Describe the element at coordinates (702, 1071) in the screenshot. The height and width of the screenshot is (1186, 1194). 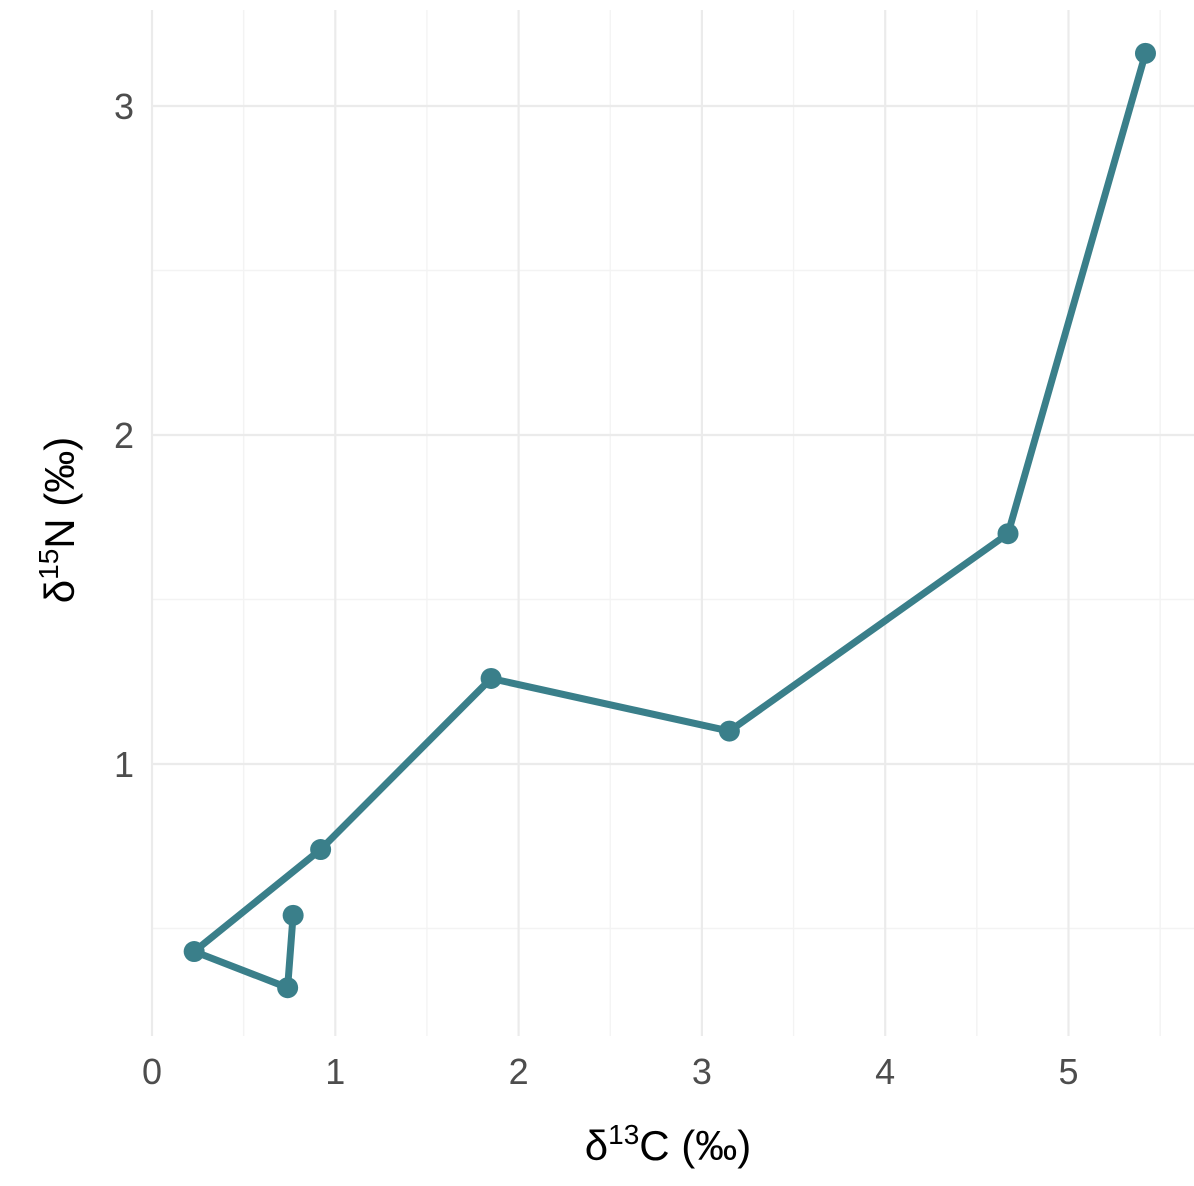
I see `x-tick-label: 3` at that location.